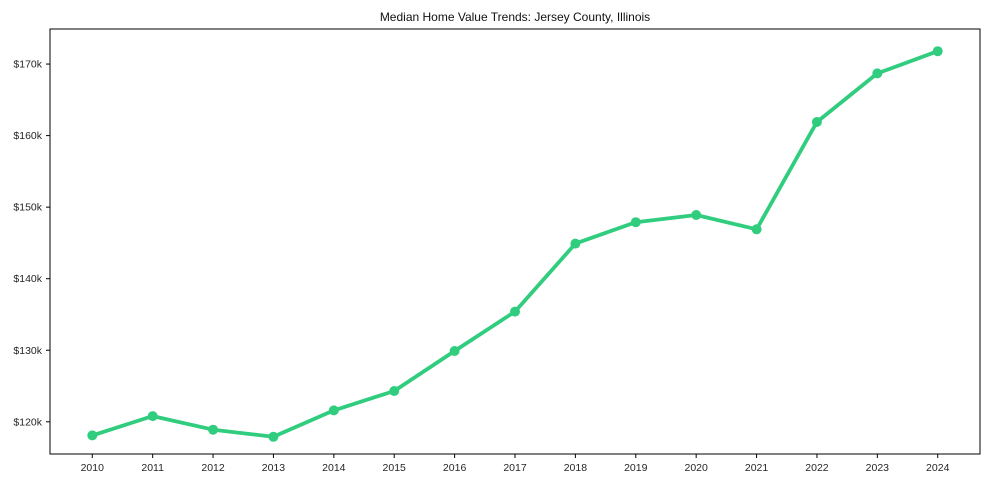 This screenshot has width=989, height=490. Describe the element at coordinates (455, 468) in the screenshot. I see `x-tick-label: 2016` at that location.